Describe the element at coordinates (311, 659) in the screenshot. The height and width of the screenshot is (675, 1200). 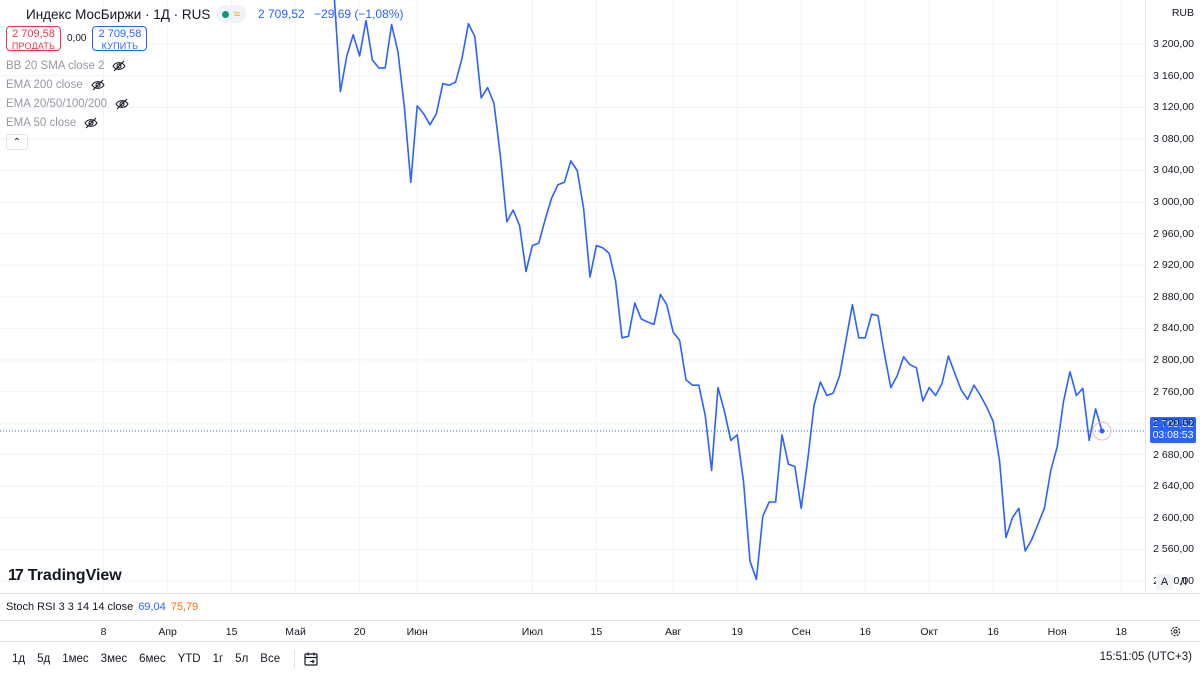
I see `calendar-goto-date-icon` at that location.